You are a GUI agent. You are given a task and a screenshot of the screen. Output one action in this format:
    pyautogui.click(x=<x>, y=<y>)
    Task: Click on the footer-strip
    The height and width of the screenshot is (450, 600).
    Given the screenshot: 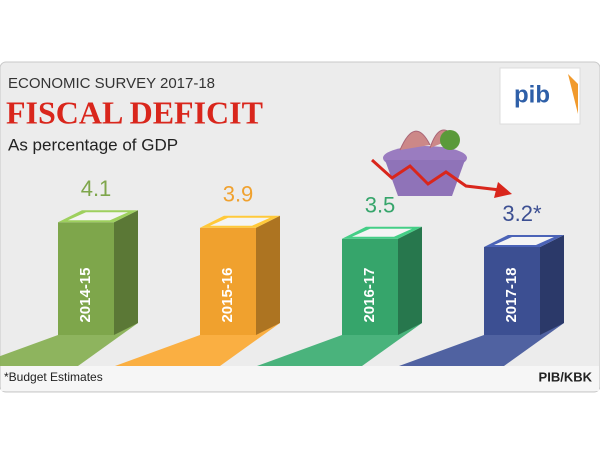 What is the action you would take?
    pyautogui.click(x=300, y=378)
    